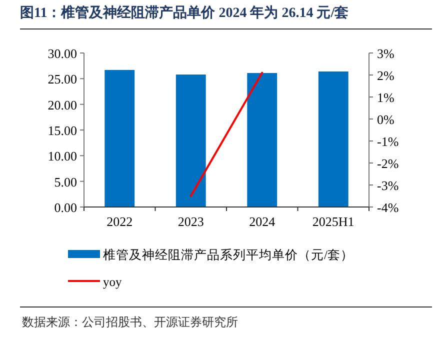 Image resolution: width=437 pixels, height=339 pixels. What do you see at coordinates (112, 282) in the screenshot?
I see `legend-label: yoy` at bounding box center [112, 282].